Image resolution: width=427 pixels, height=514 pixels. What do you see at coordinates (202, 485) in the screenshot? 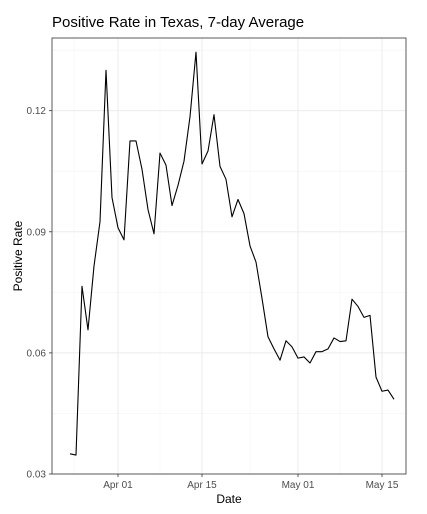
I see `x-tick-label: Apr 15` at bounding box center [202, 485].